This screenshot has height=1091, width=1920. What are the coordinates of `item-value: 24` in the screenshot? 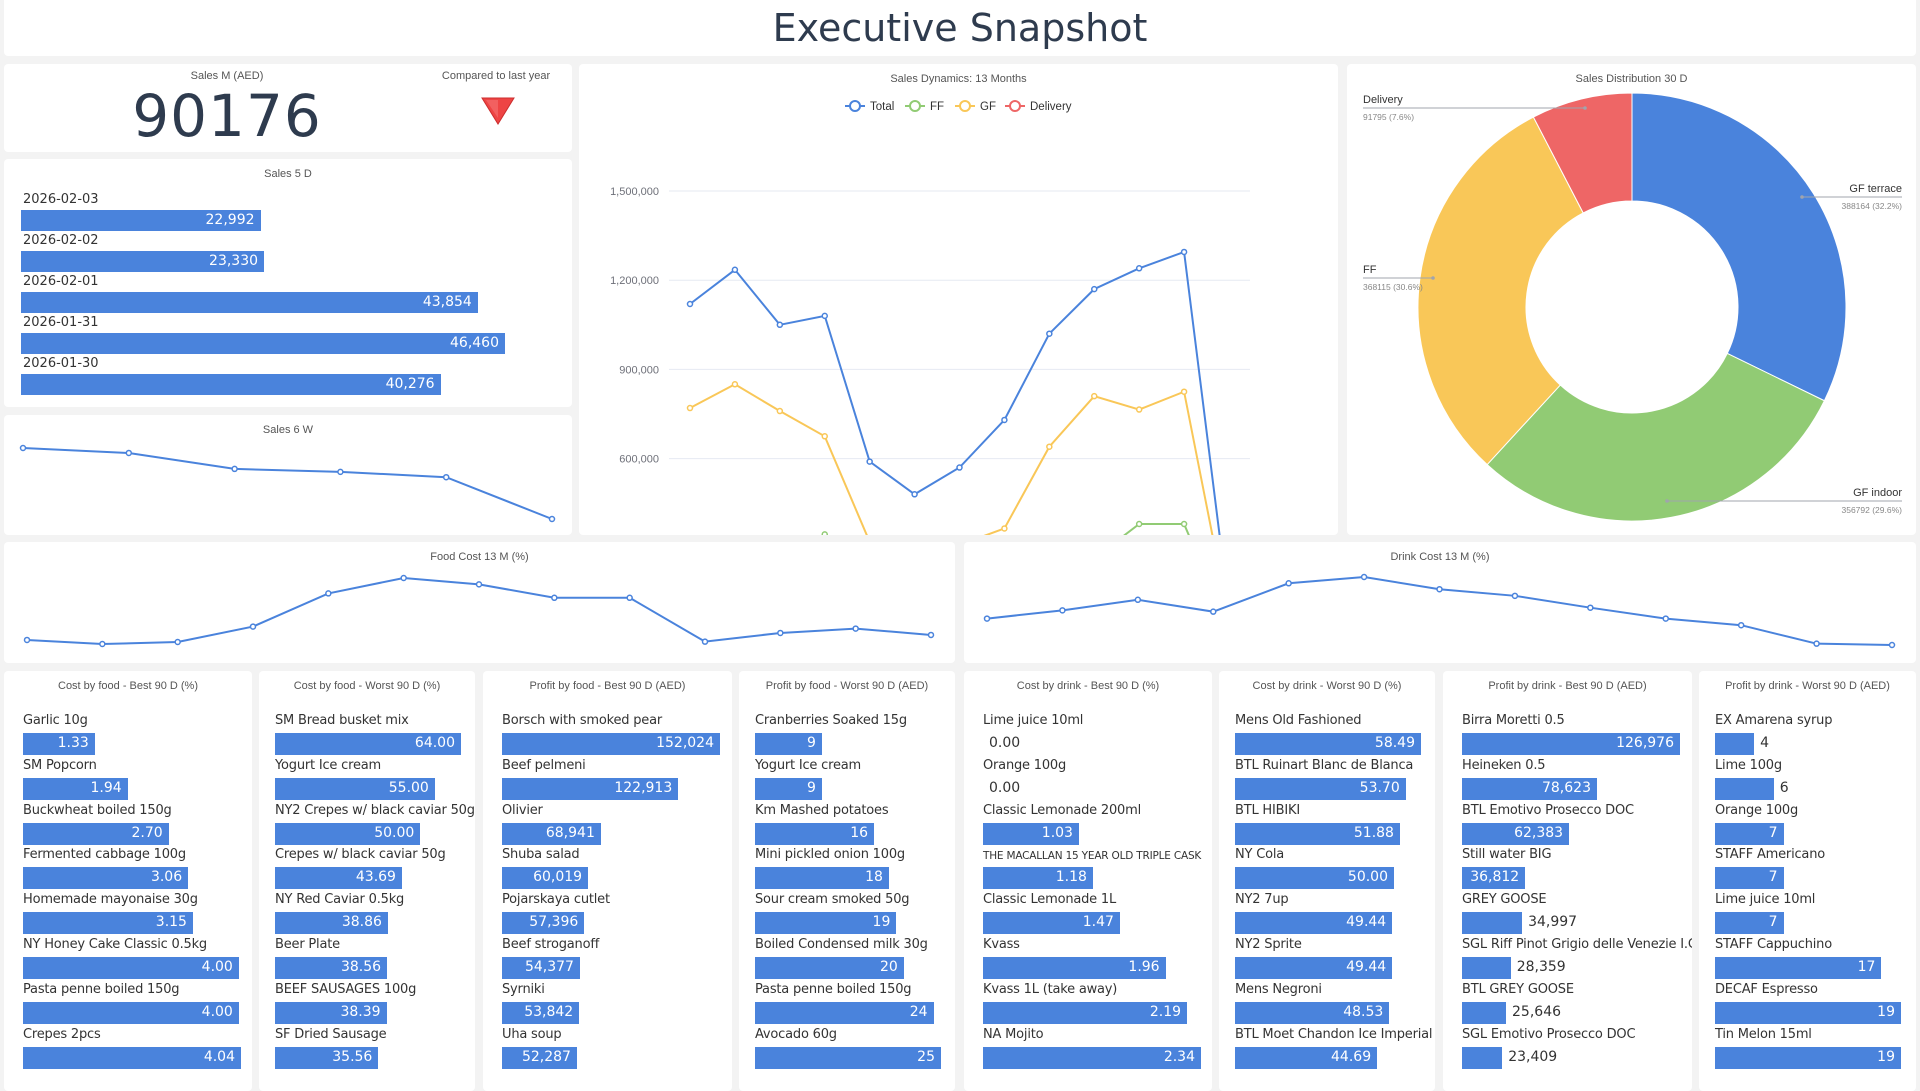 It's located at (918, 1011).